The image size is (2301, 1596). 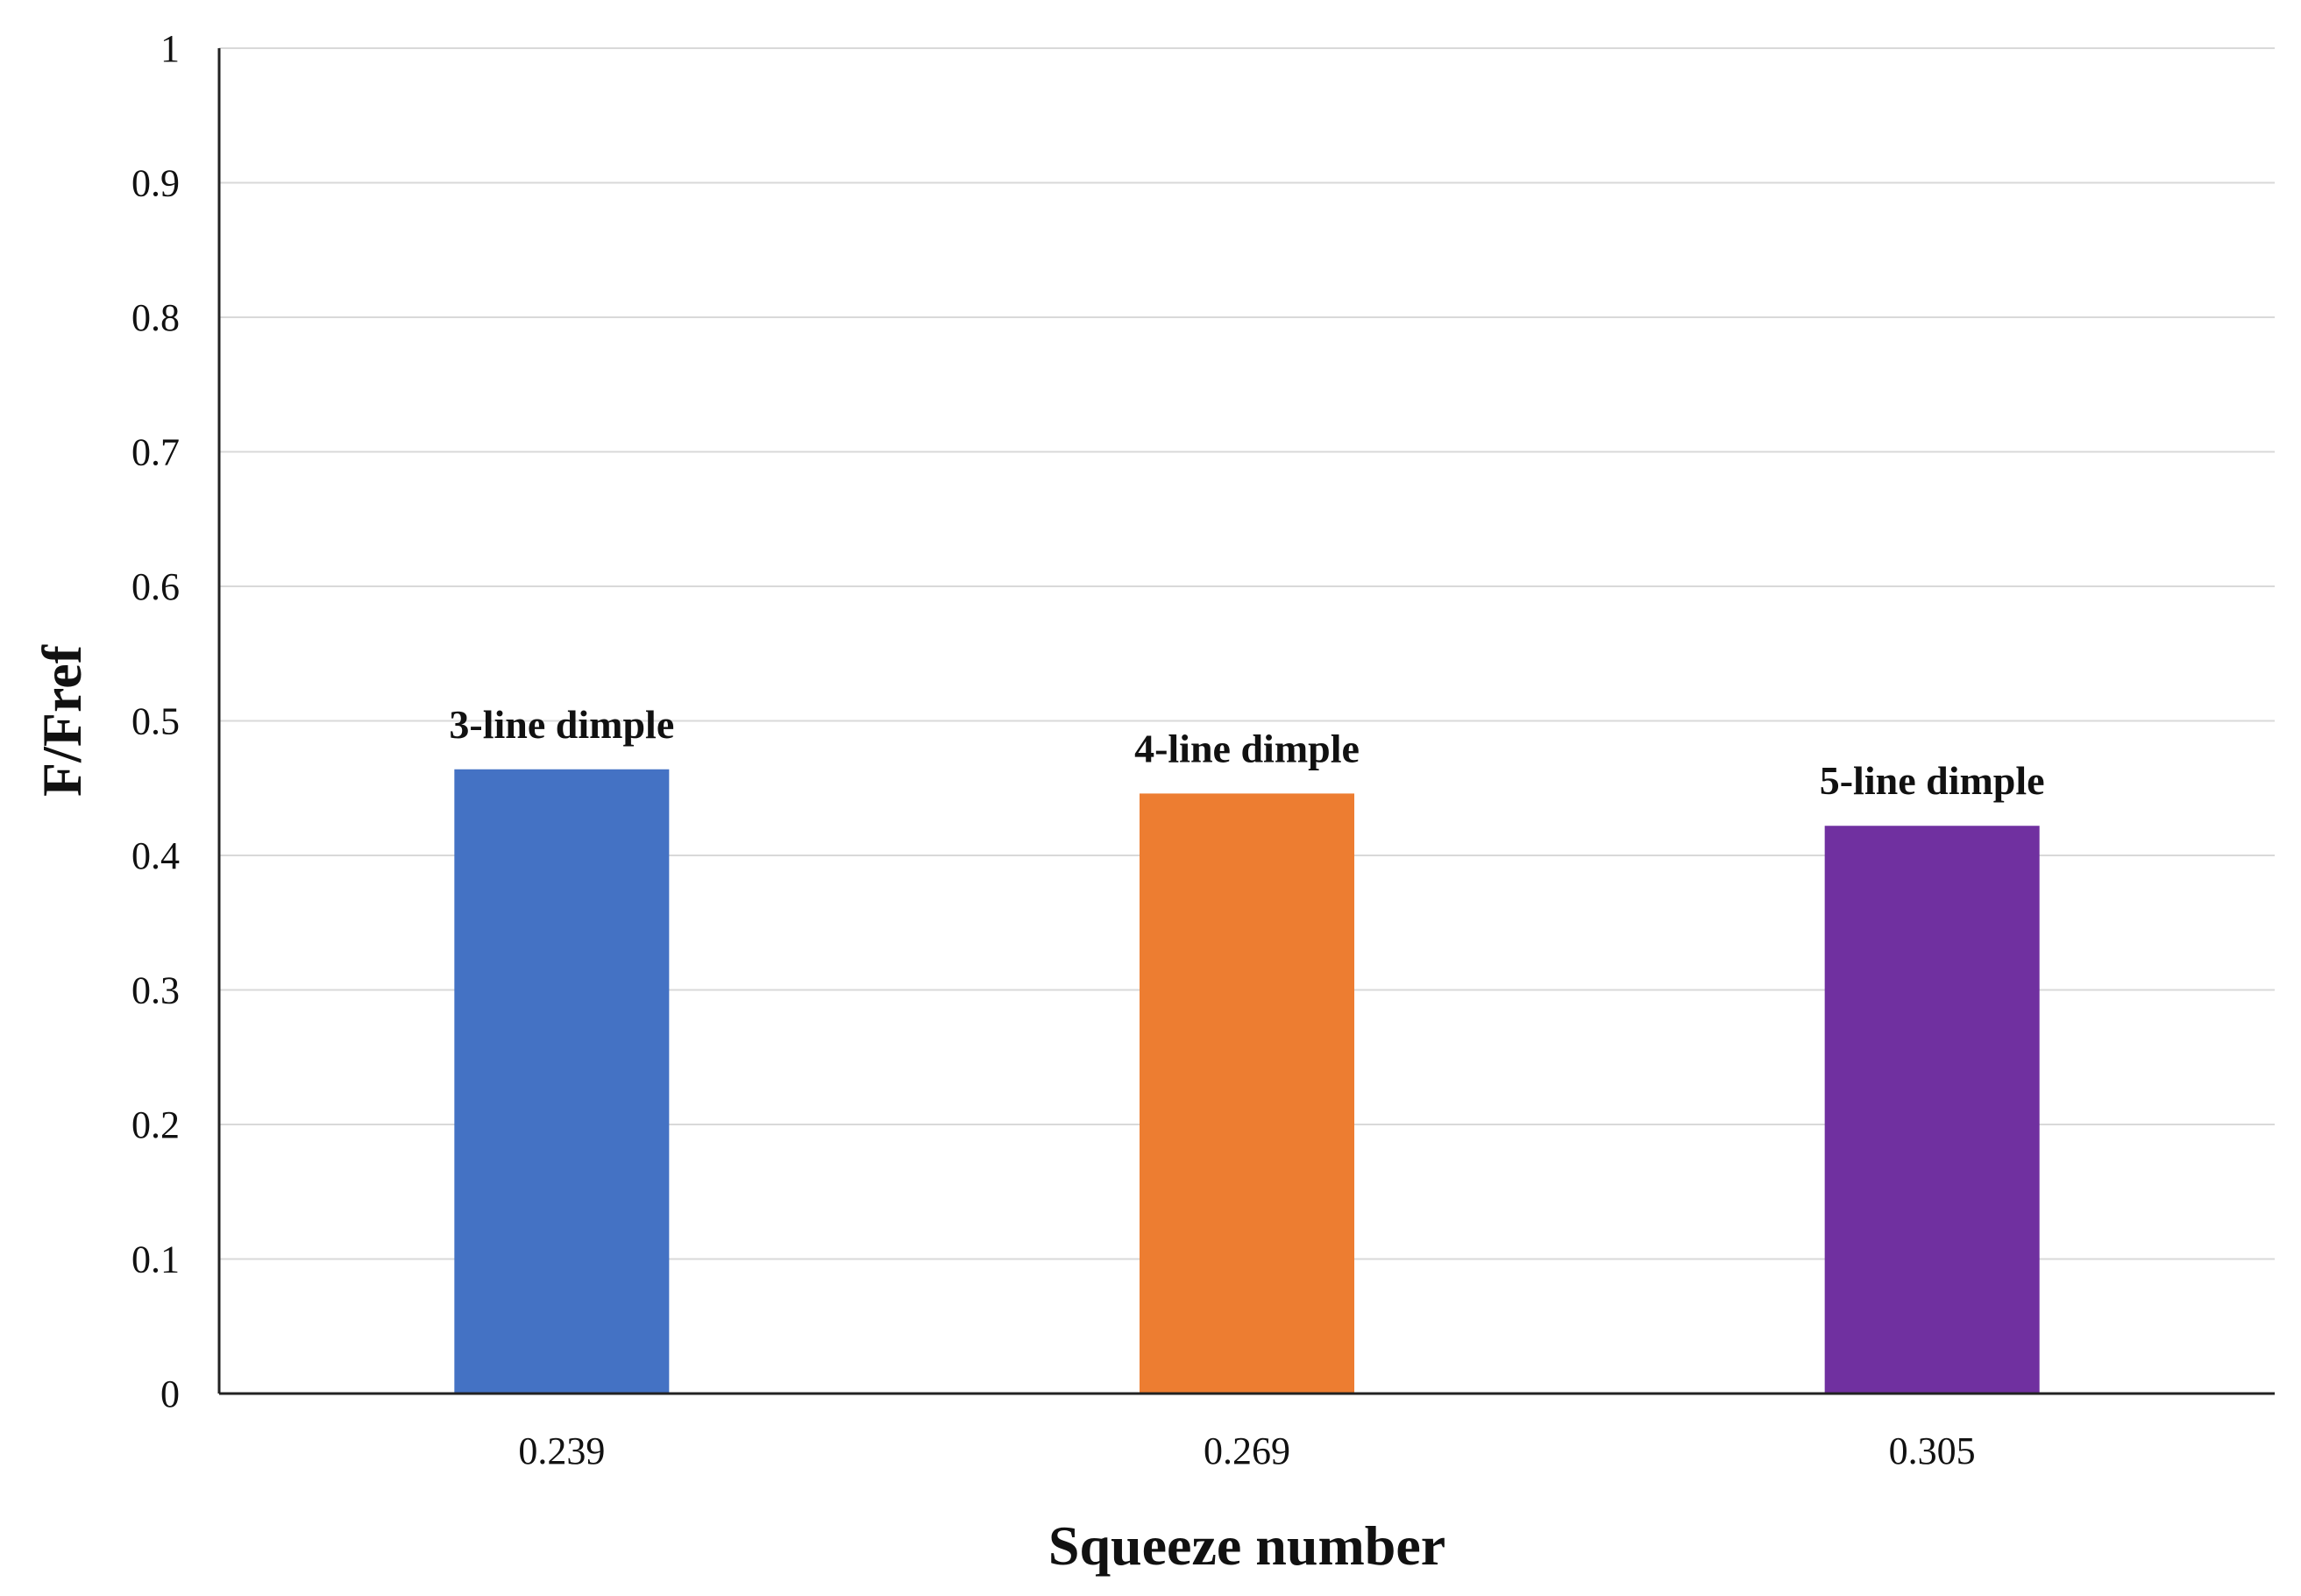 What do you see at coordinates (155, 452) in the screenshot?
I see `y-tick-label: 0.7` at bounding box center [155, 452].